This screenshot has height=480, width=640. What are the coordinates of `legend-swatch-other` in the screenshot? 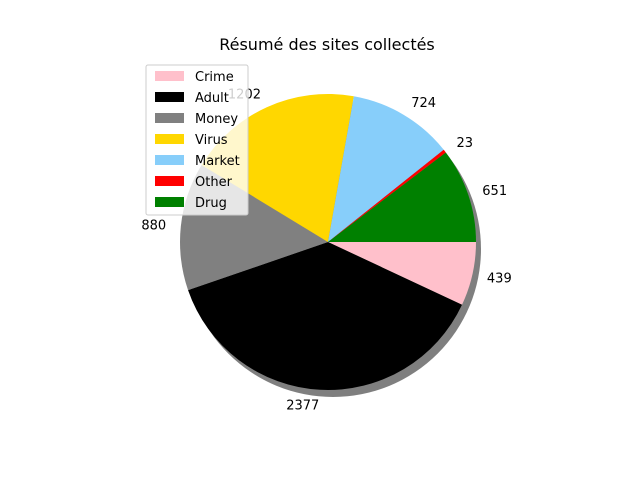 It's located at (169, 181).